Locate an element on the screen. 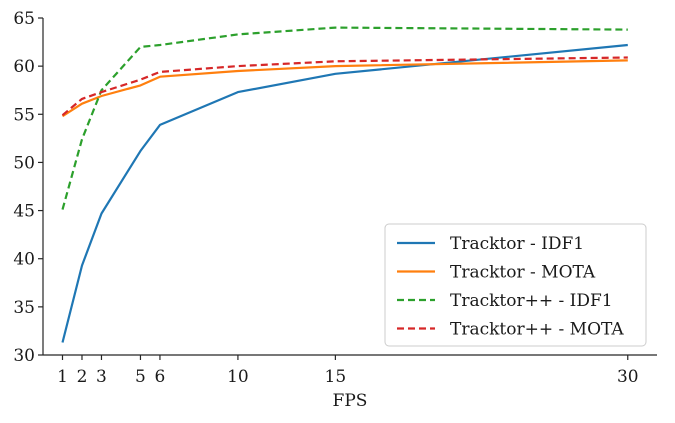 The width and height of the screenshot is (675, 423). x-tick-label: 1 is located at coordinates (62, 377).